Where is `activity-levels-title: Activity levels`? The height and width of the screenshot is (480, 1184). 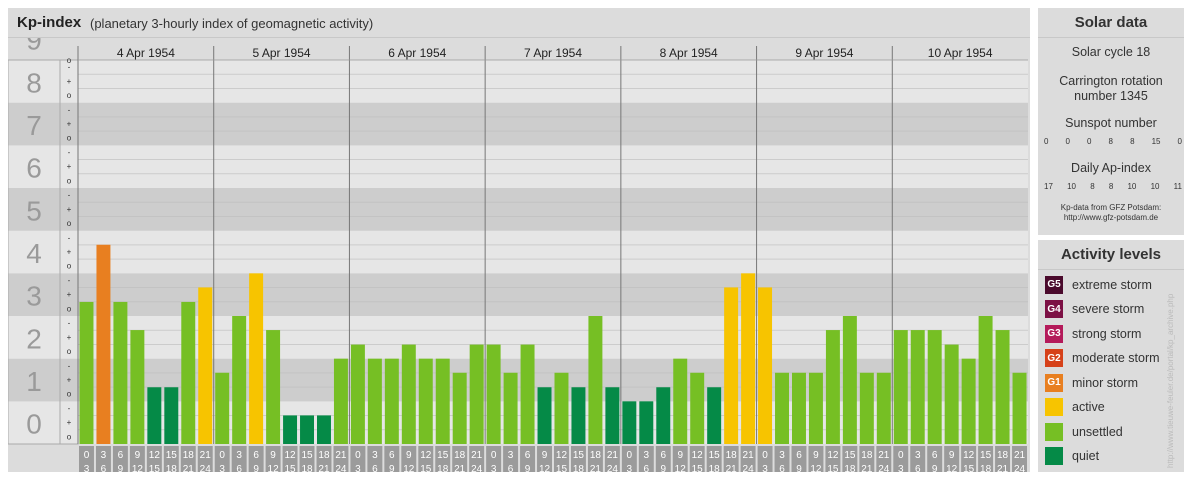
activity-levels-title: Activity levels is located at coordinates (1111, 255).